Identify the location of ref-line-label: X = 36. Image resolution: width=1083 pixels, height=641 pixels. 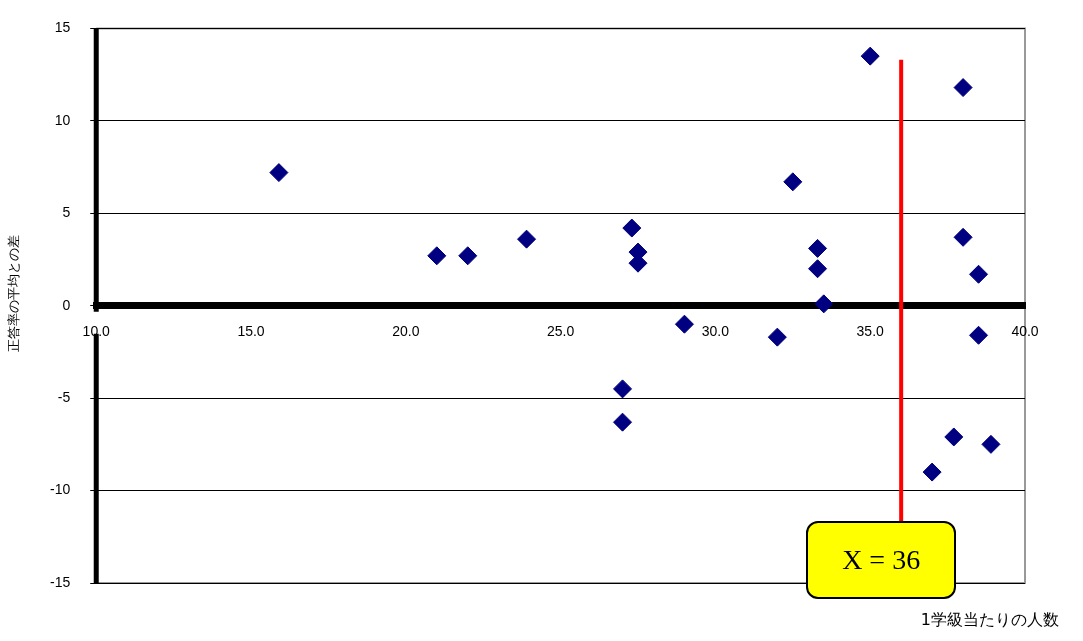
(881, 560).